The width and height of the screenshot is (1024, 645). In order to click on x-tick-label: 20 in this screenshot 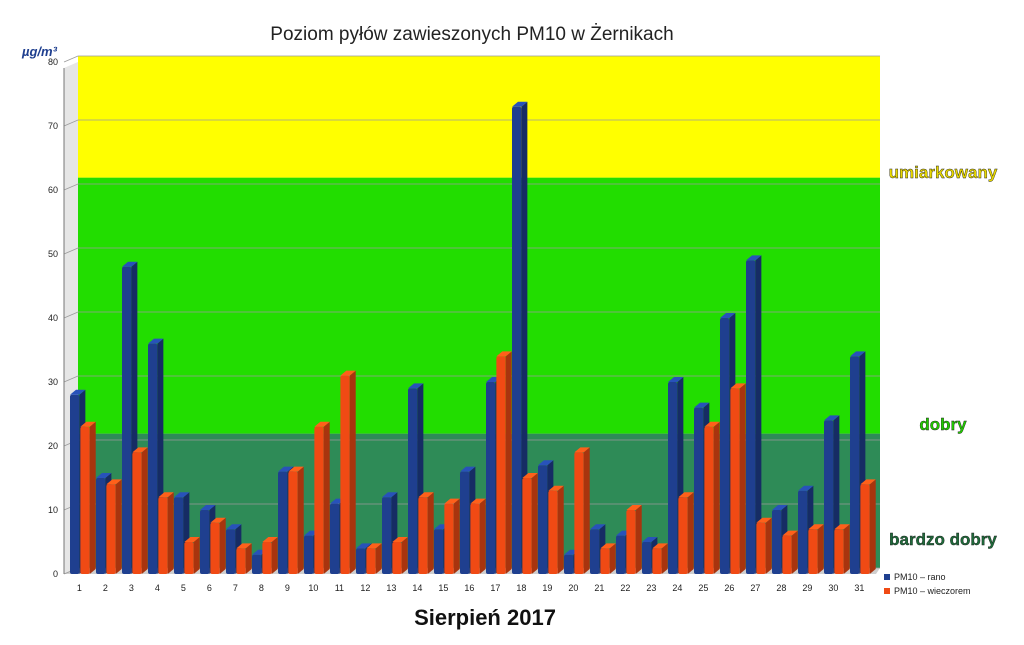, I will do `click(573, 588)`.